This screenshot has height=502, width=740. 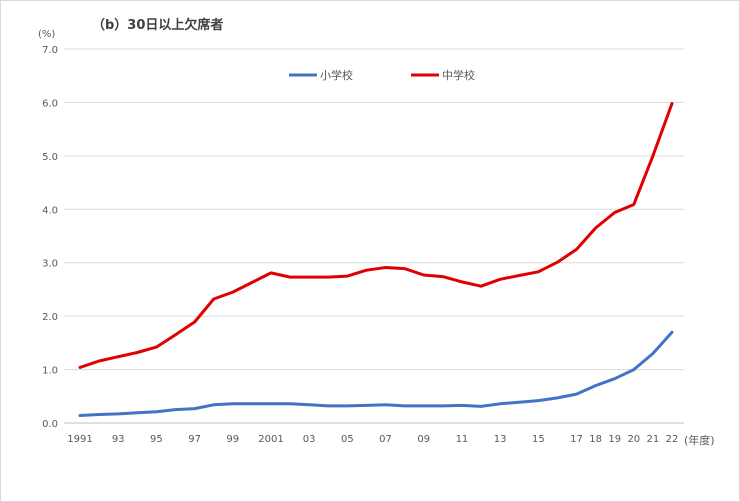 I want to click on x-tick-label: 18, so click(x=595, y=439).